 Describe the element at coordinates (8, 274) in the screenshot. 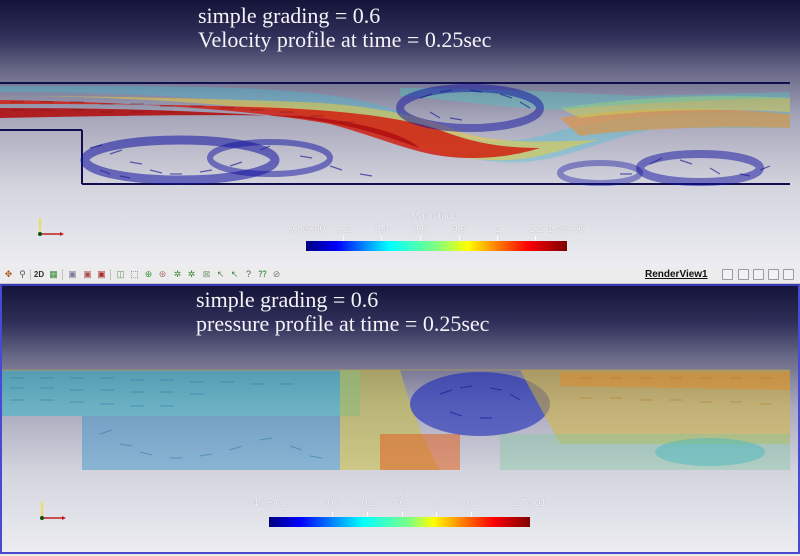

I see `reset-camera-icon: ✥` at that location.